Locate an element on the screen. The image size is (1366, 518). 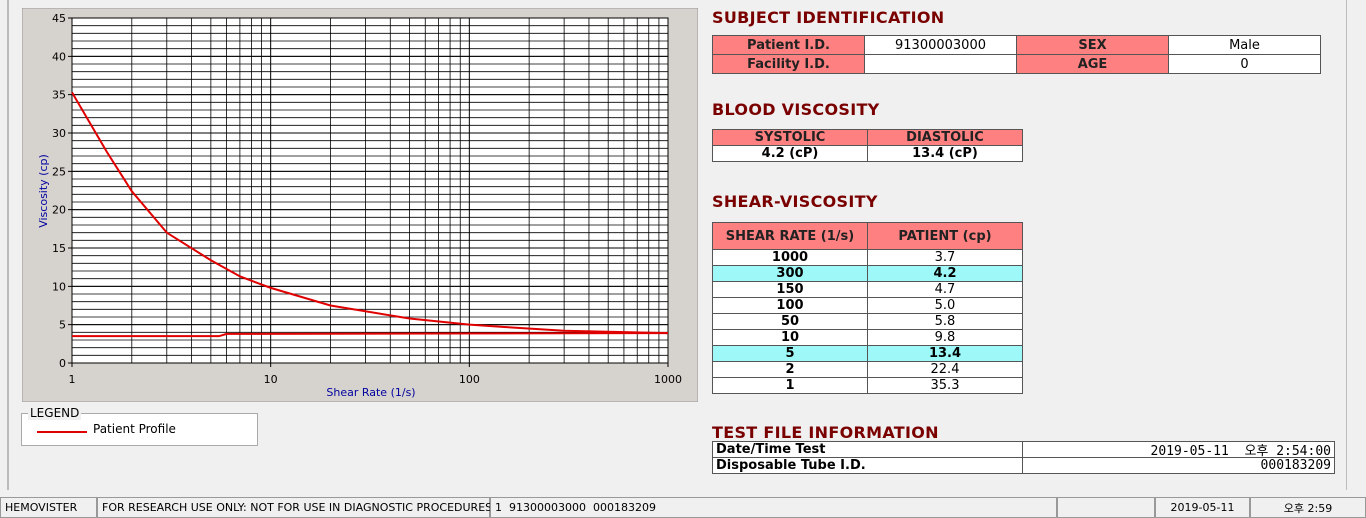
section-title: TEST FILE INFORMATION is located at coordinates (825, 432).